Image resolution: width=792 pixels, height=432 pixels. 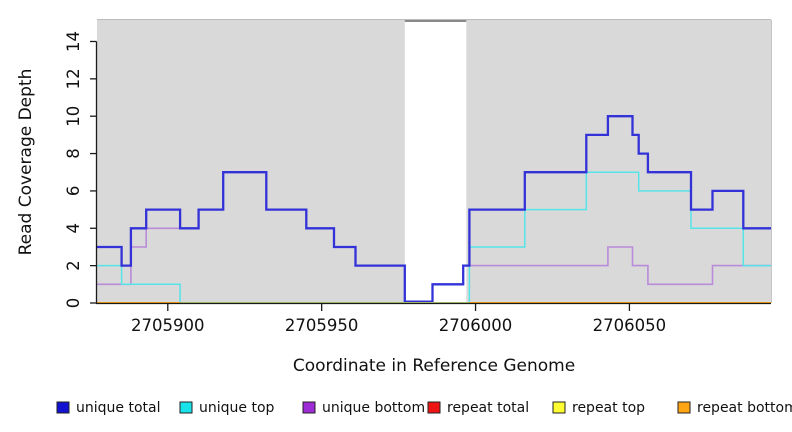 What do you see at coordinates (73, 303) in the screenshot?
I see `y-tick-label: 0` at bounding box center [73, 303].